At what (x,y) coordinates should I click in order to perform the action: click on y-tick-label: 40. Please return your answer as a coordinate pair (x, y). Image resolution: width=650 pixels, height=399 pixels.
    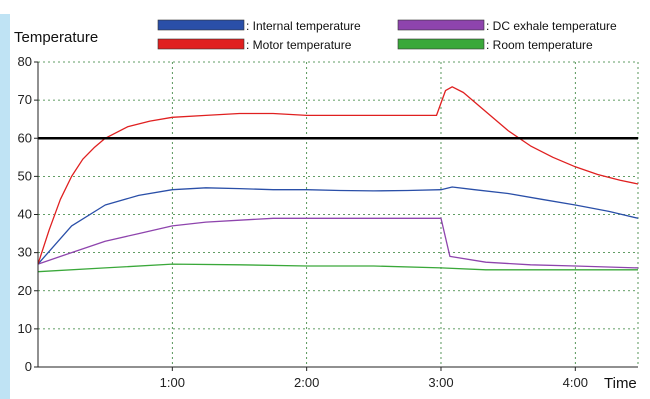
    Looking at the image, I should click on (25, 214).